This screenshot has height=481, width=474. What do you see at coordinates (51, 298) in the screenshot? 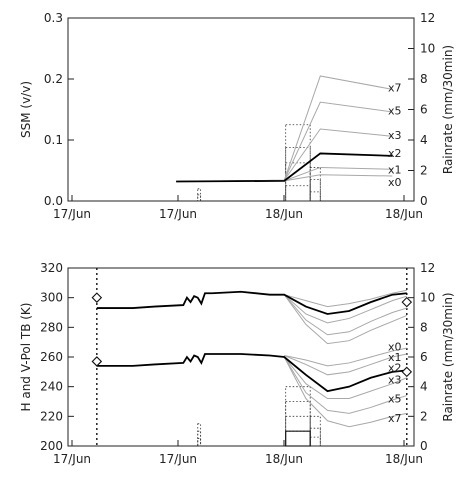
I see `y-tick-label: 300` at bounding box center [51, 298].